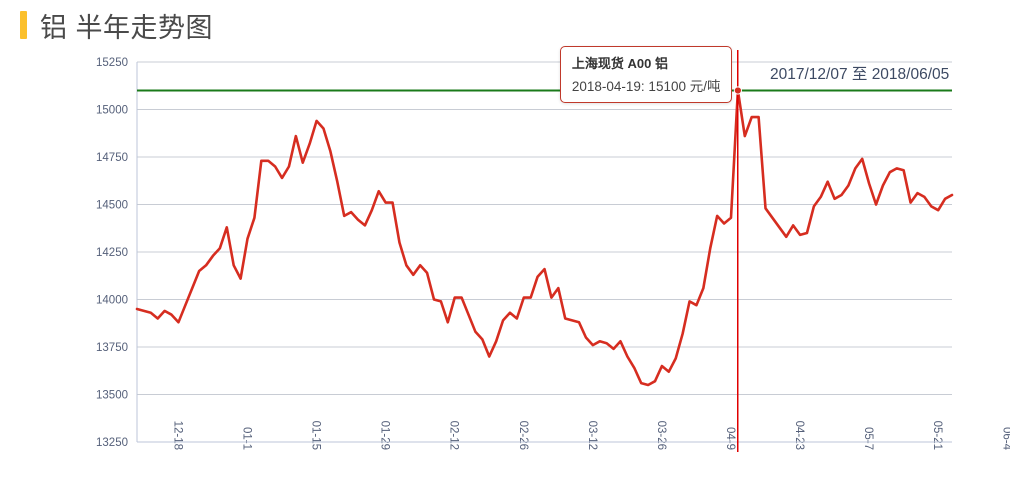  What do you see at coordinates (112, 301) in the screenshot?
I see `y-tick-label: 14000` at bounding box center [112, 301].